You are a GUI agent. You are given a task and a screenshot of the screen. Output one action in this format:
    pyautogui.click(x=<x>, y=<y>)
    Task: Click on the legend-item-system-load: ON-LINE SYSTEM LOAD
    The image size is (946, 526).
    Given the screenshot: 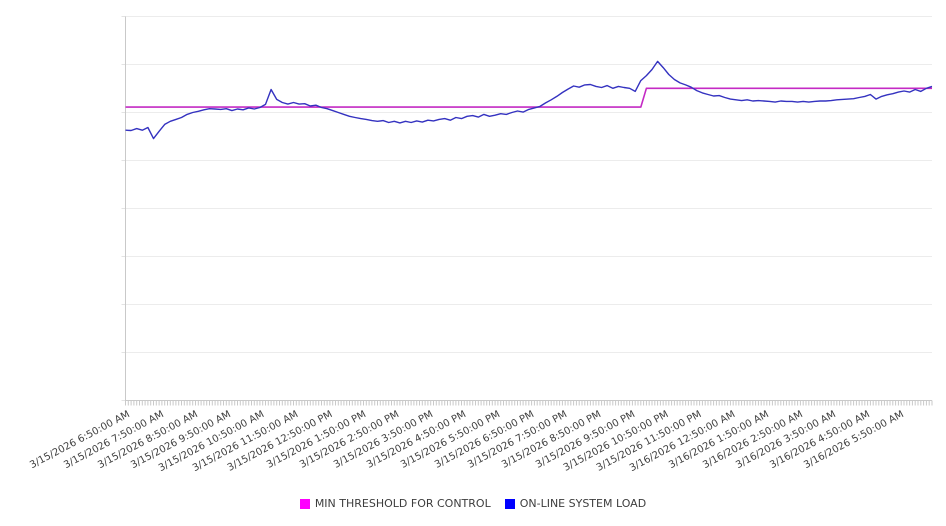 What is the action you would take?
    pyautogui.click(x=575, y=503)
    